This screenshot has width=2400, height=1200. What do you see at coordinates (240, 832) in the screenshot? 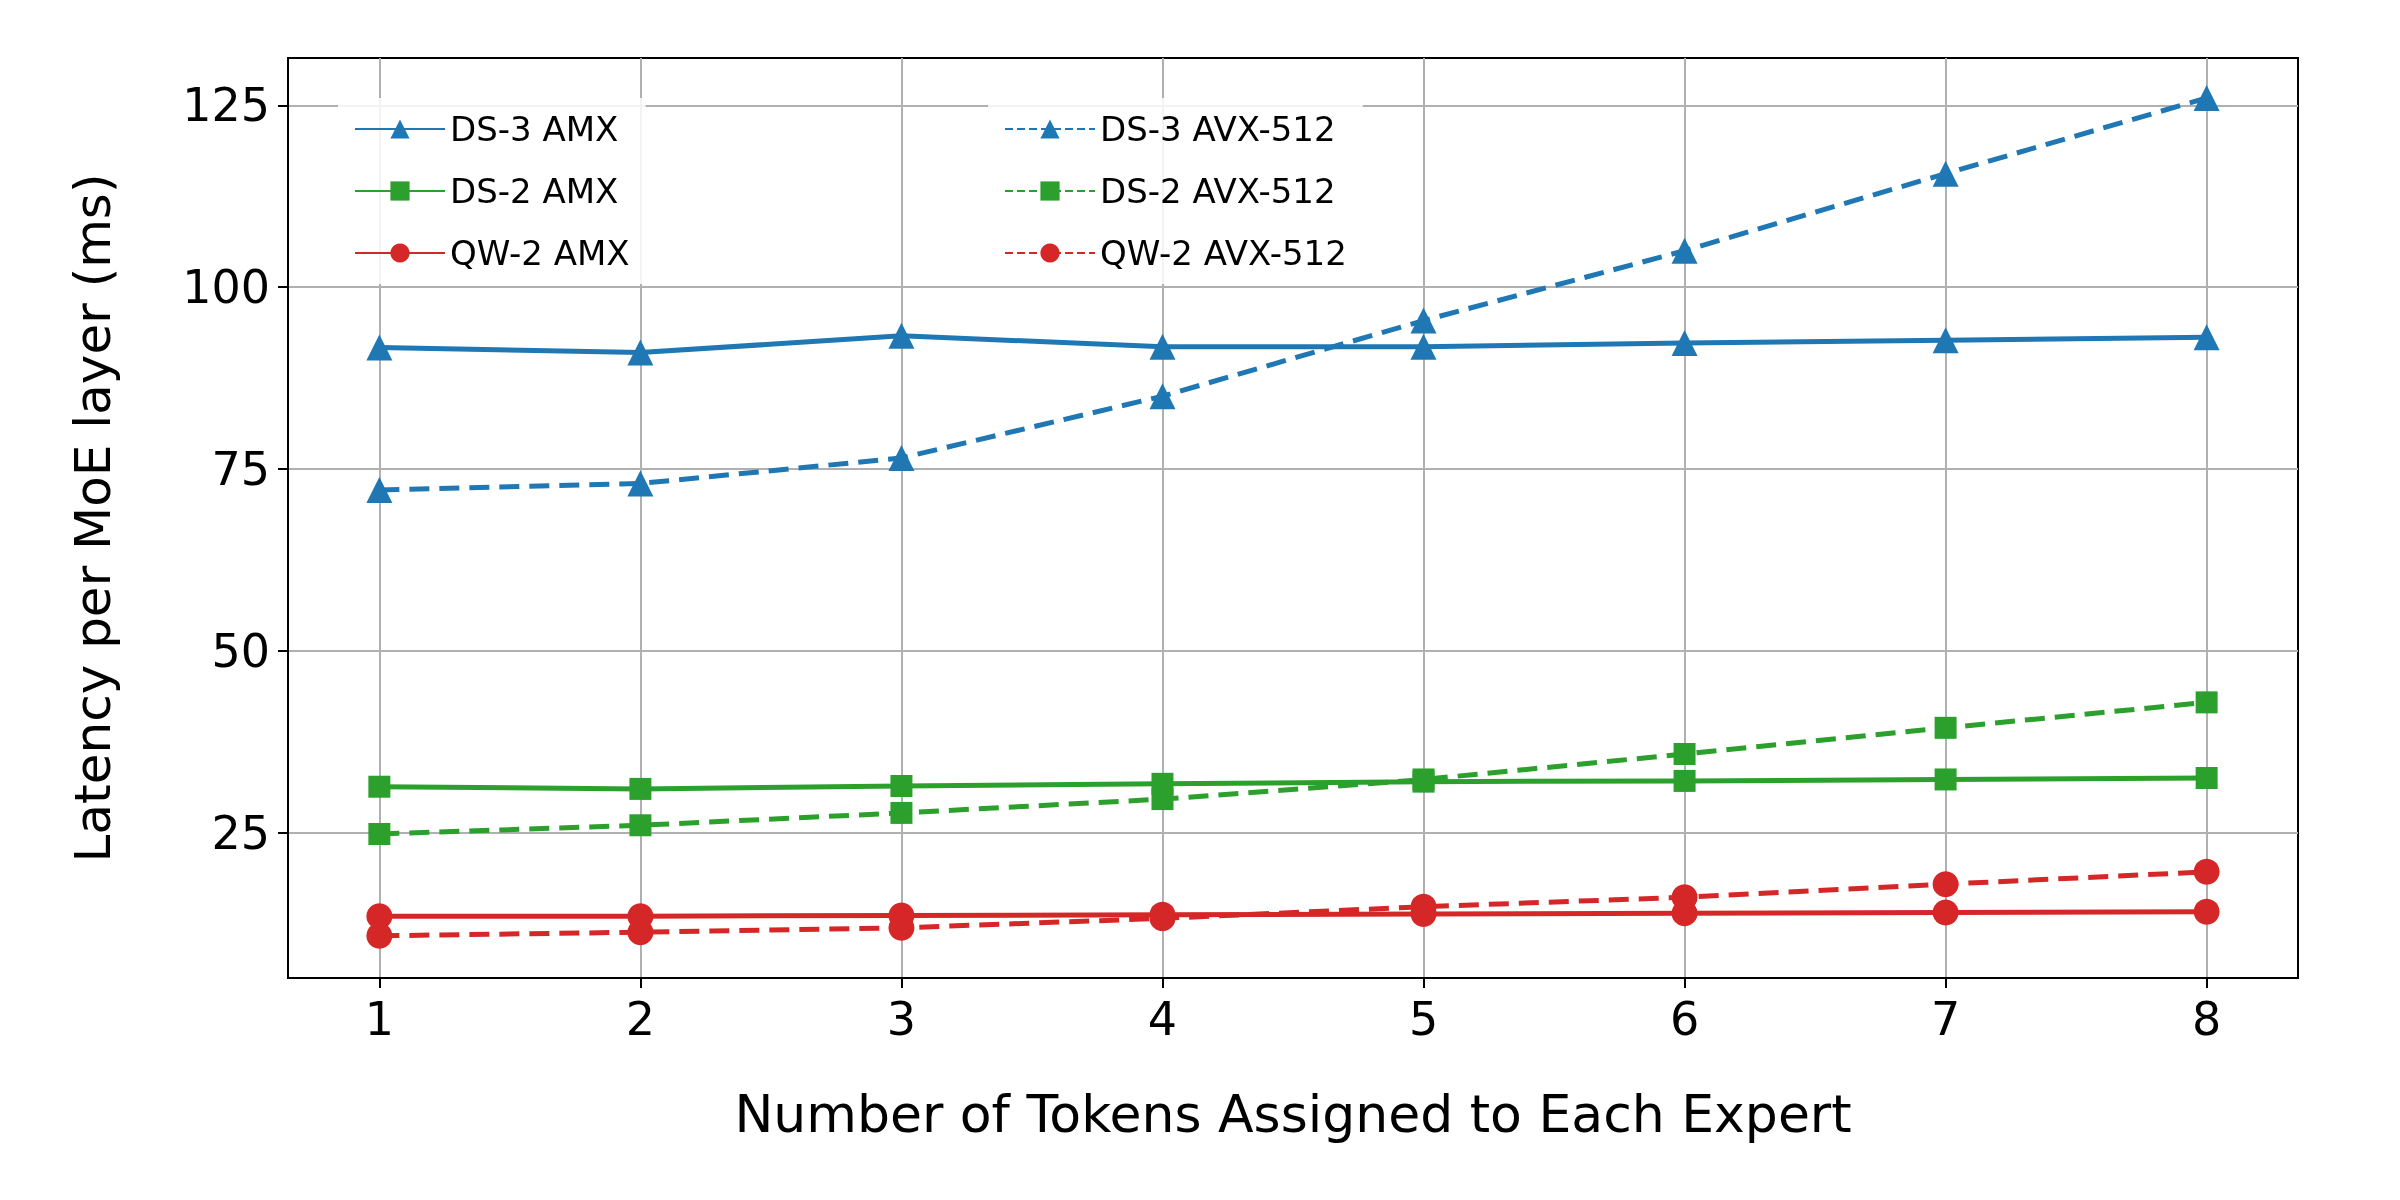
I see `y-tick-label: 25` at bounding box center [240, 832].